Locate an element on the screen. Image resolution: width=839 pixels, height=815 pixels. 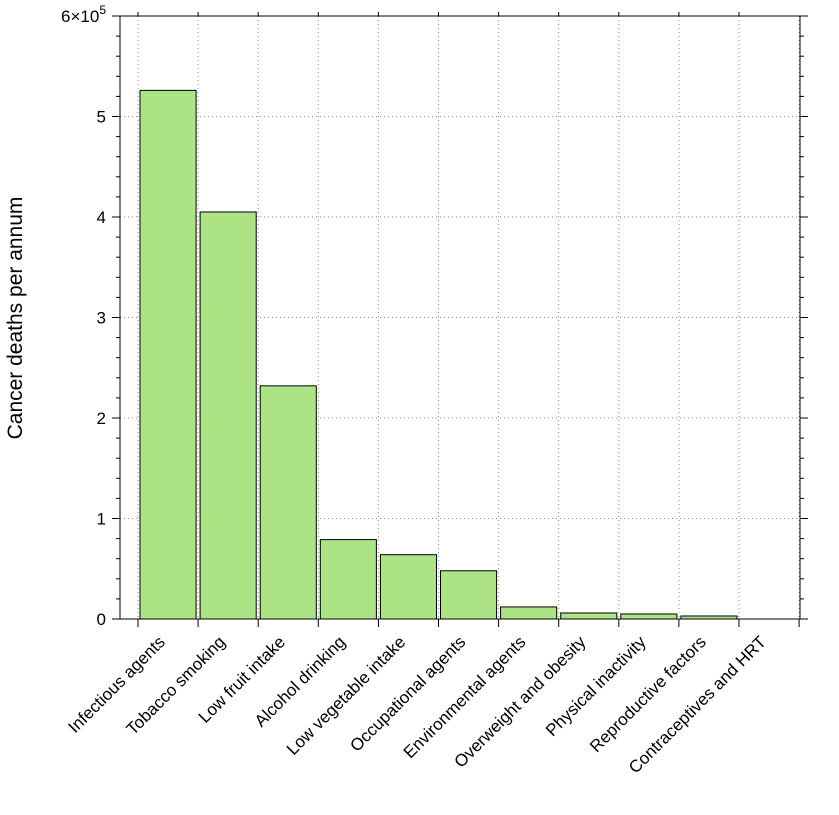
x-tick-label: Low vegetable intake is located at coordinates (346, 695).